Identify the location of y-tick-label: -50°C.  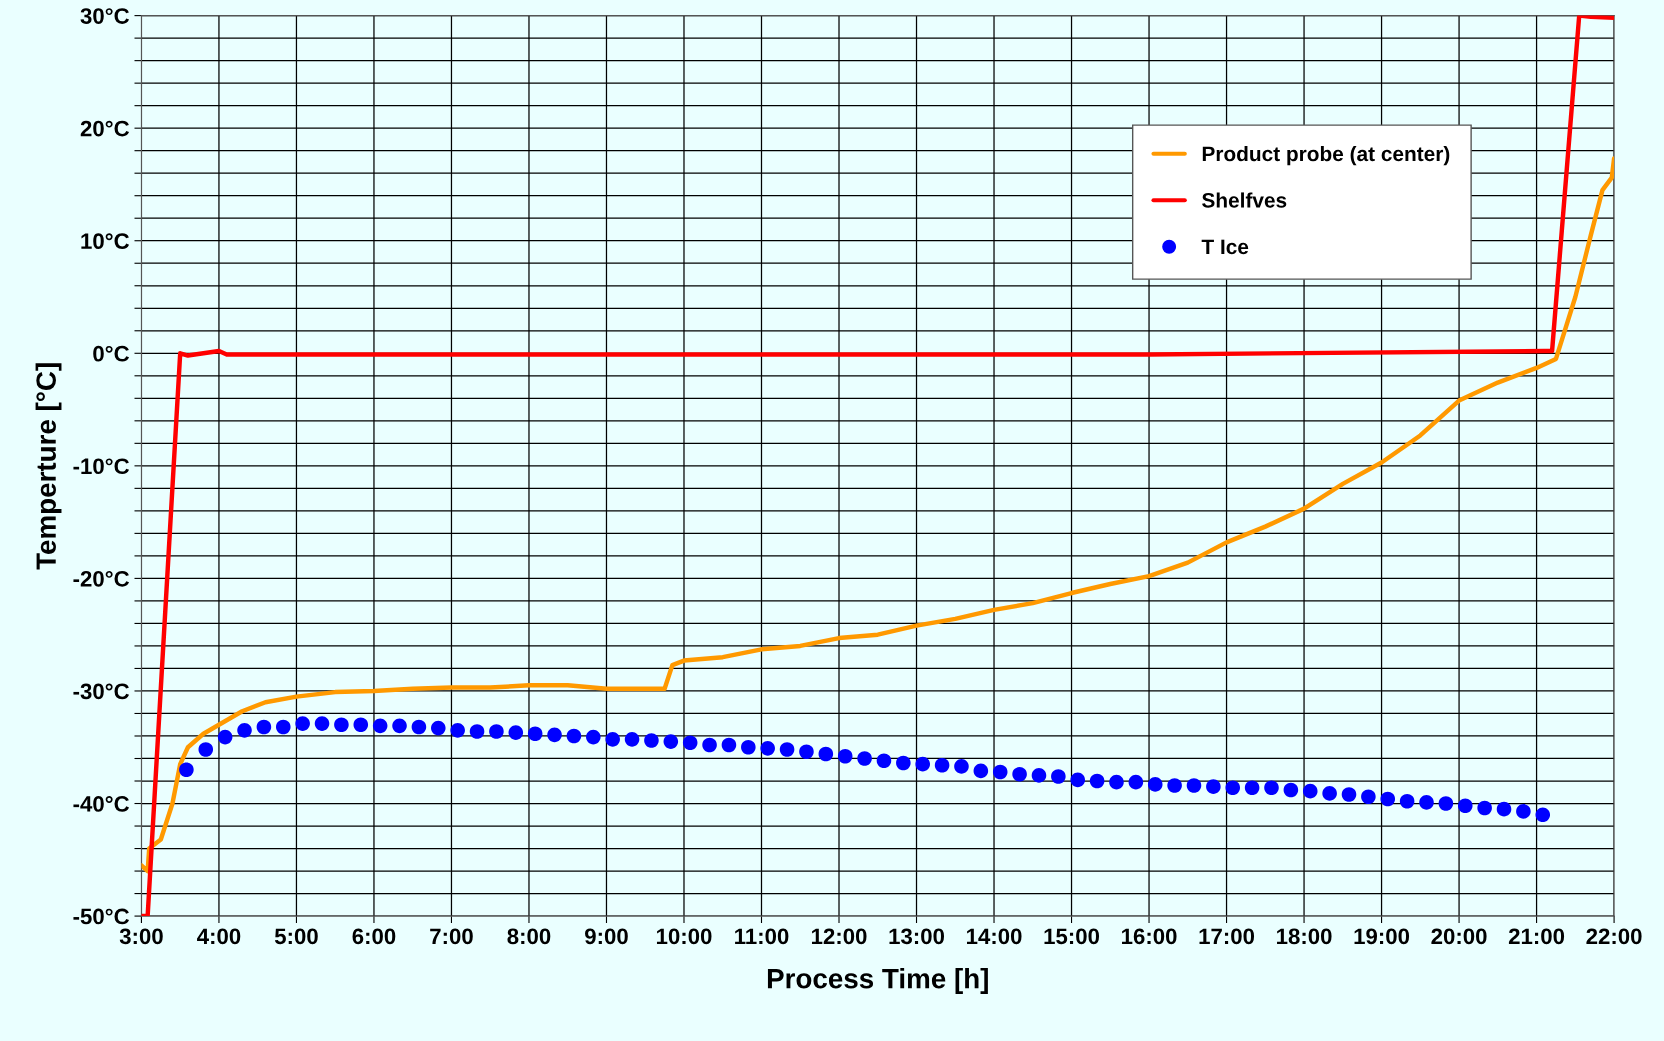
(101, 916).